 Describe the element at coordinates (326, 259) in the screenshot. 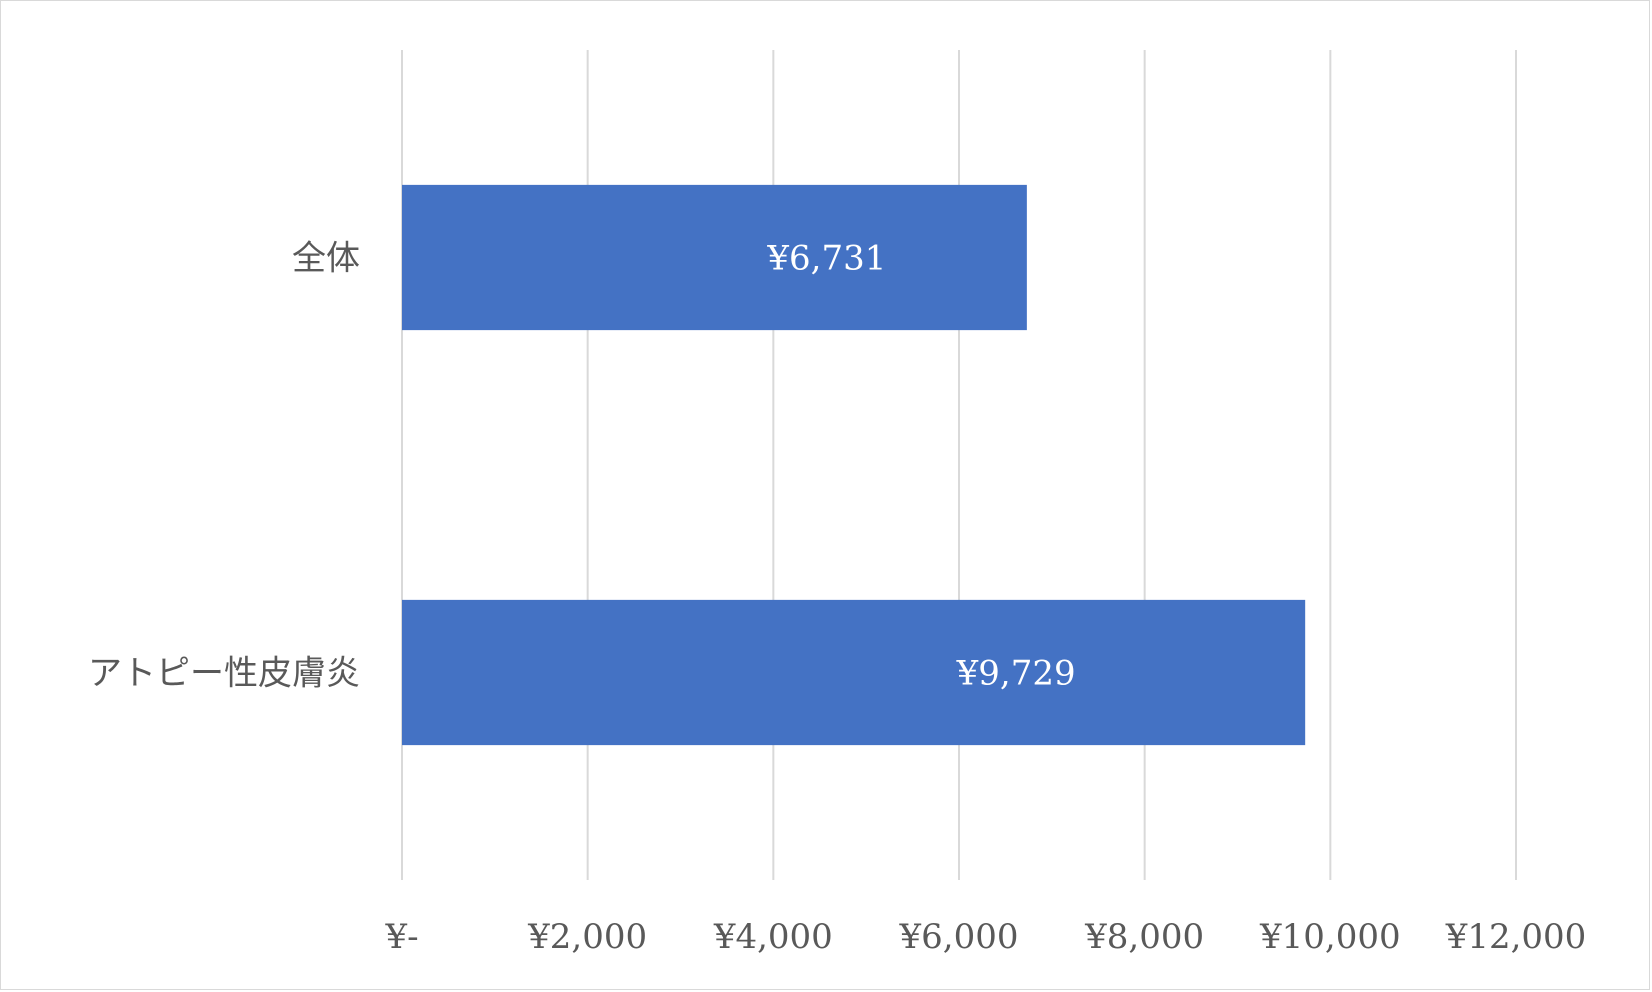

I see `category-label: 全体` at that location.